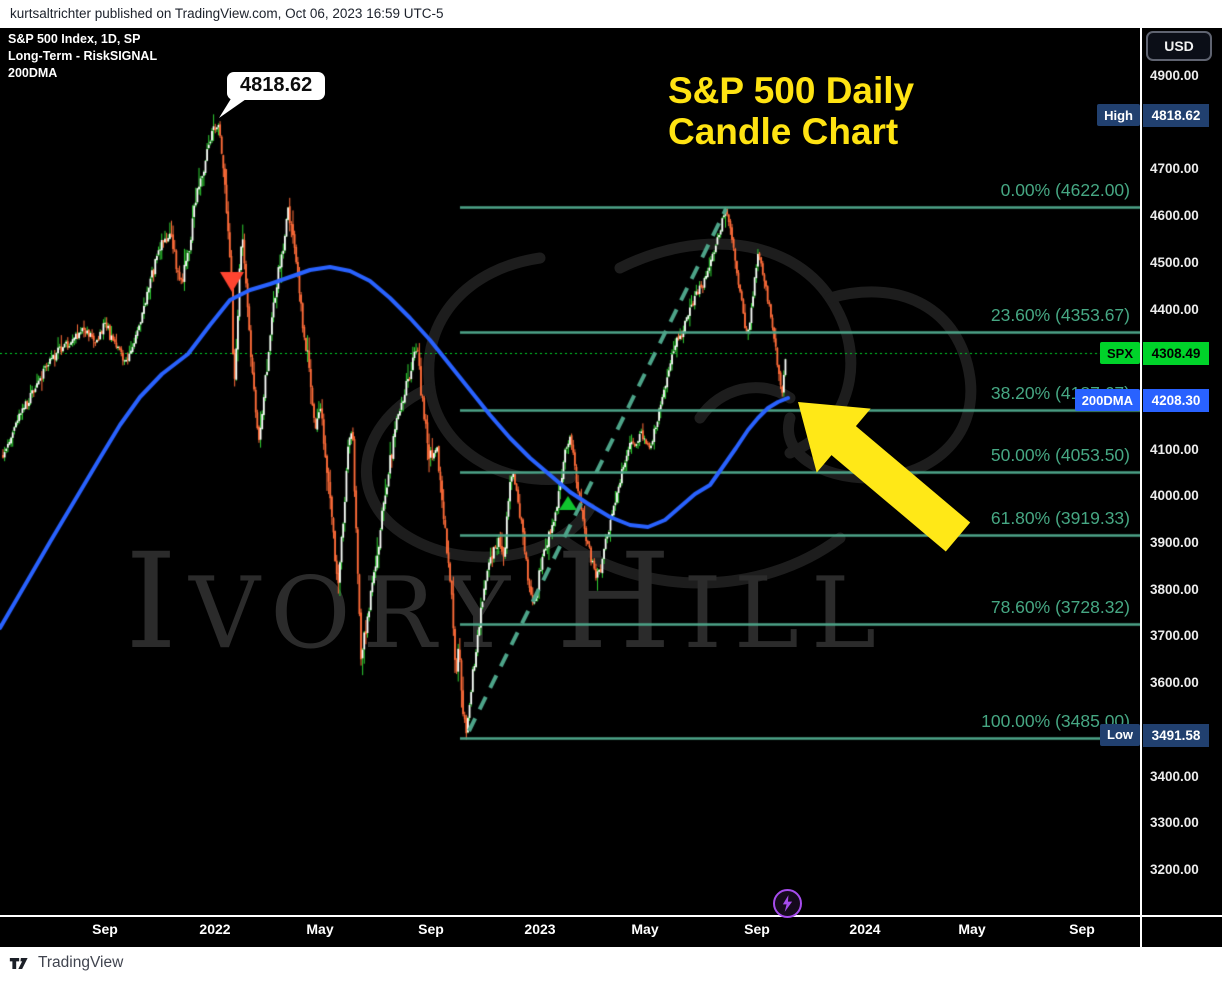 This screenshot has height=981, width=1222. What do you see at coordinates (1174, 309) in the screenshot?
I see `price-axis-tick: 4400.00` at bounding box center [1174, 309].